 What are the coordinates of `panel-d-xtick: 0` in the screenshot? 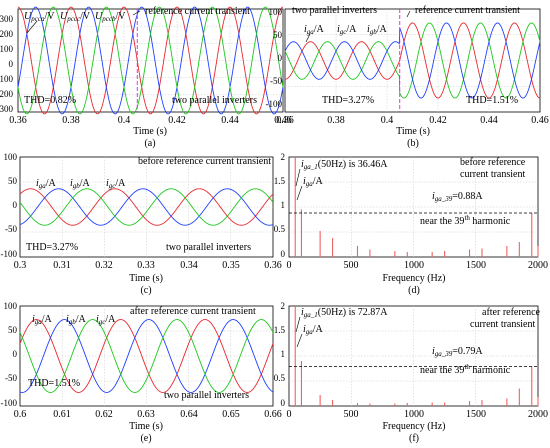 It's located at (289, 265).